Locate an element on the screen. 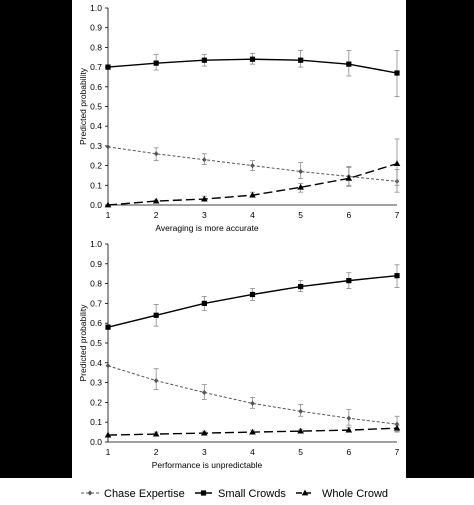 The height and width of the screenshot is (505, 474). legend-label: Whole Crowd is located at coordinates (355, 494).